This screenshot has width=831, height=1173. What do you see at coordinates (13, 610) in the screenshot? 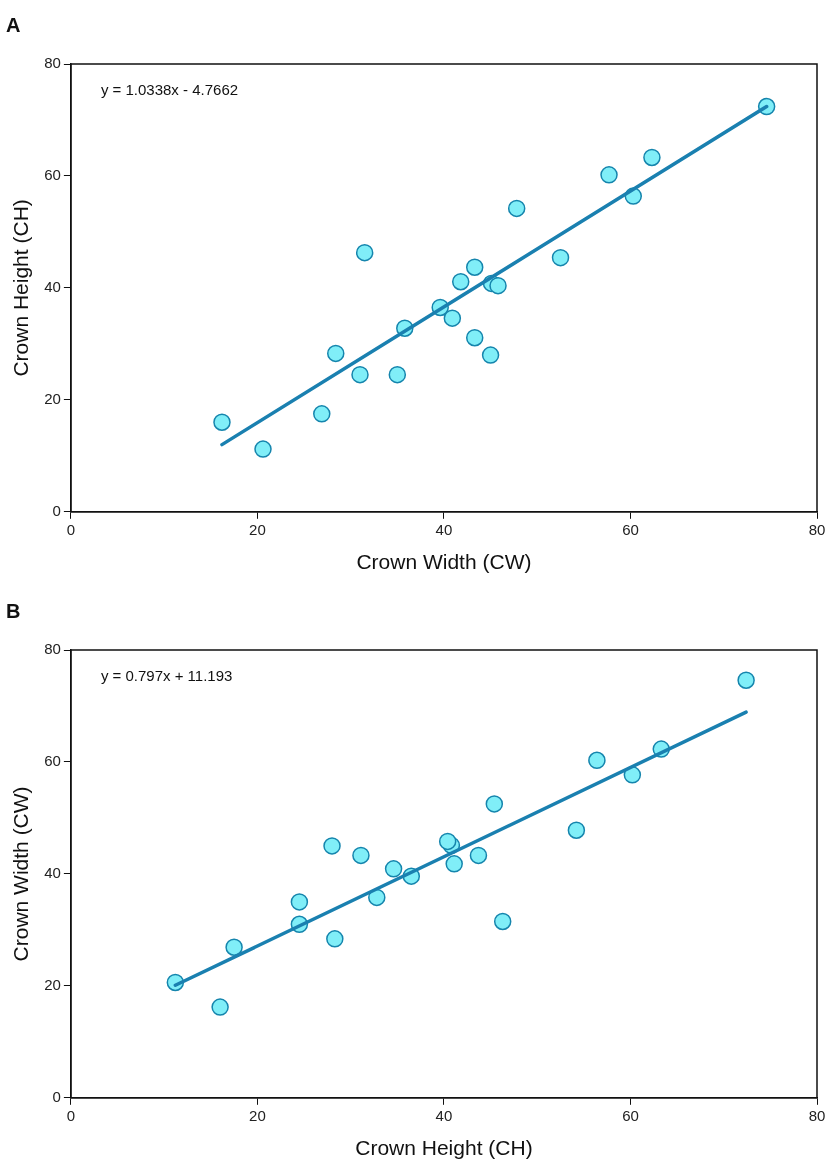
I see `chart-title: B` at bounding box center [13, 610].